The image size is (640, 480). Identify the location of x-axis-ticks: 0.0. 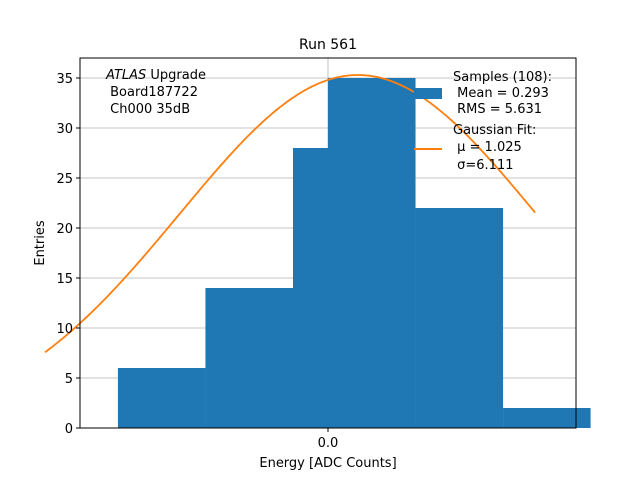
(328, 439).